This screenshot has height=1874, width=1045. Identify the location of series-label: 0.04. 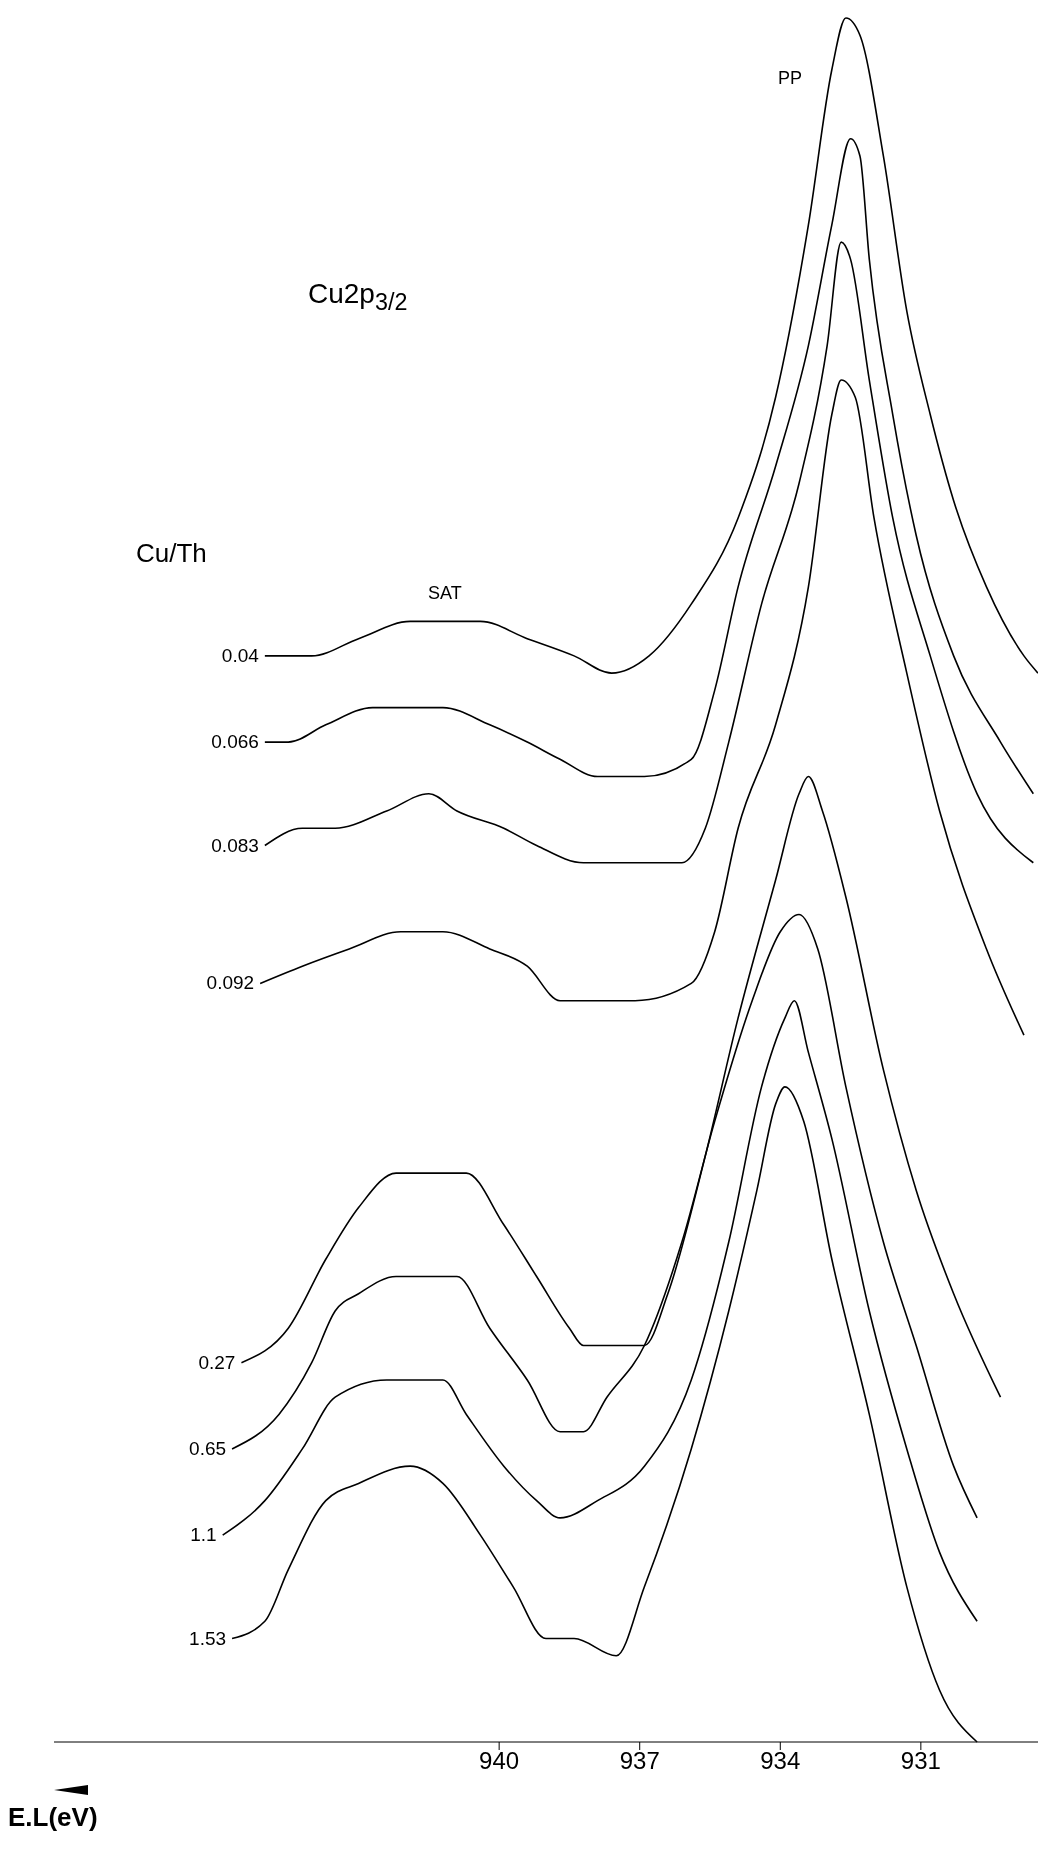
(240, 655).